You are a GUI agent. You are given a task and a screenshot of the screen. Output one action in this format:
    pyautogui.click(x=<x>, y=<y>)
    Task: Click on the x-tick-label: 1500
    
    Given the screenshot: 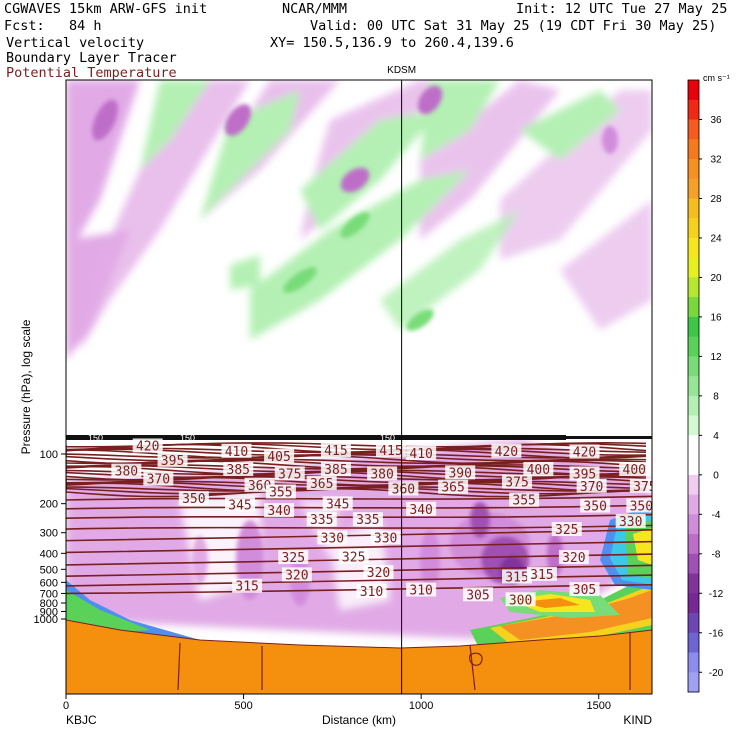 What is the action you would take?
    pyautogui.click(x=598, y=706)
    